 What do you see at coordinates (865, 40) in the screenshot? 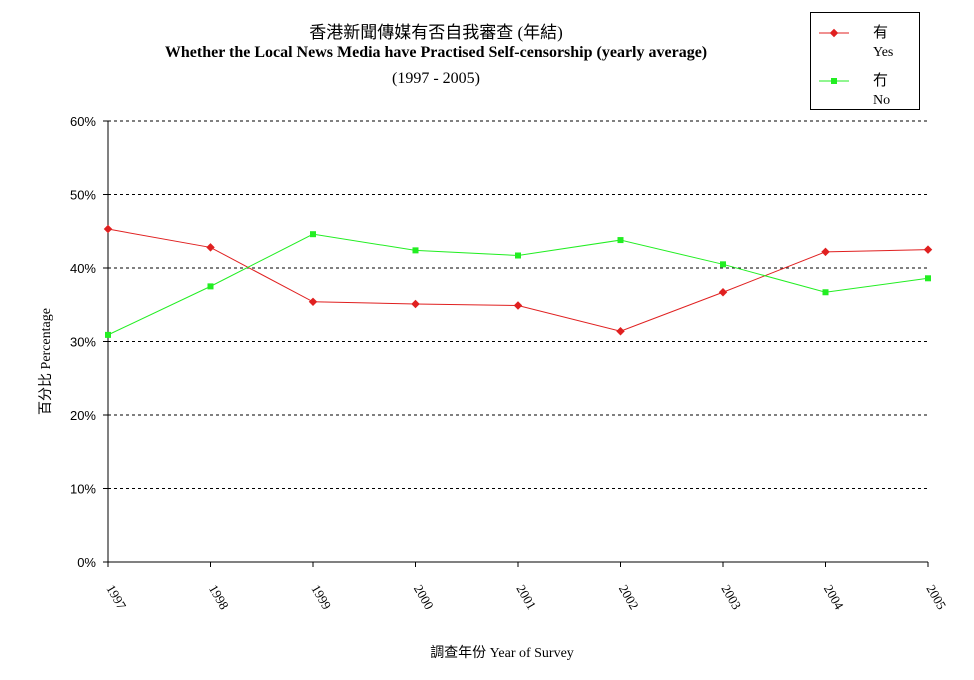
I see `legend-item-yes: 有 Yes` at bounding box center [865, 40].